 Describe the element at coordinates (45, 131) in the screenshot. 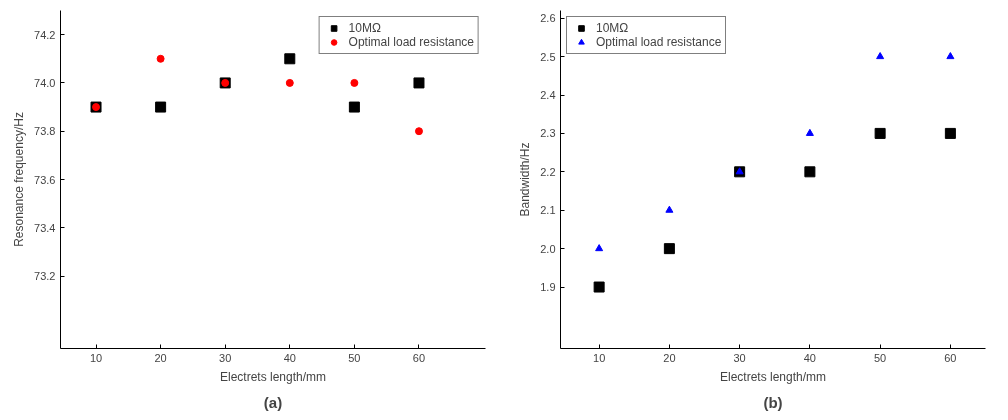

I see `y-tick-label: 73.8` at that location.